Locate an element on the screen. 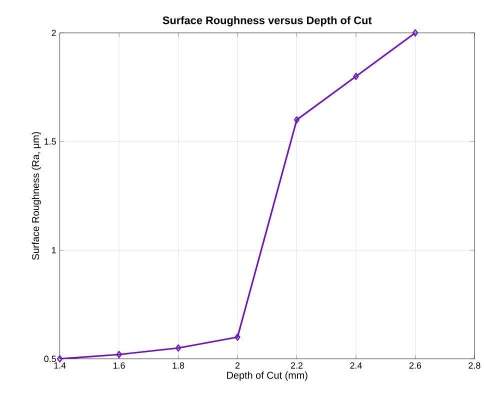  x-tick-label: 2.4 is located at coordinates (356, 365).